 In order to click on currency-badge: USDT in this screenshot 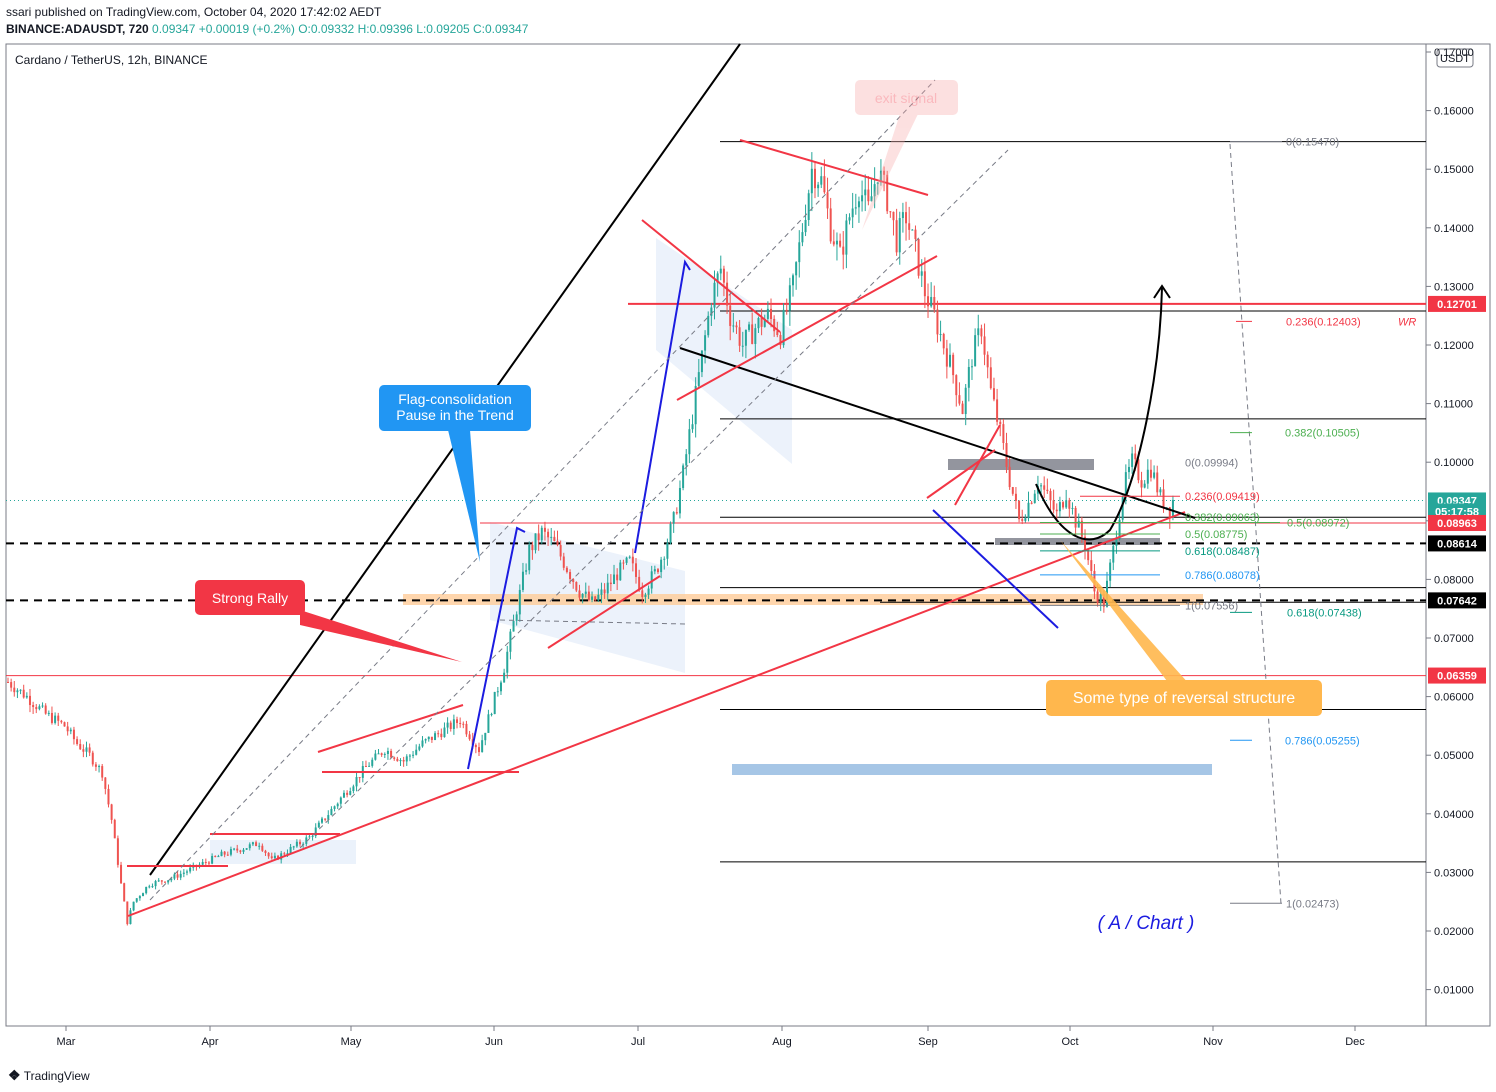, I will do `click(1455, 58)`.